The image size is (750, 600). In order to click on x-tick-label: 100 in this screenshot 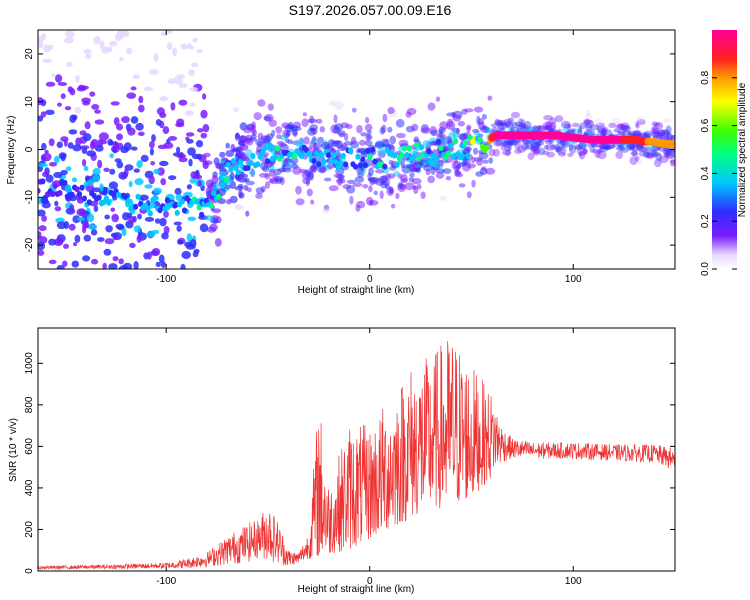, I will do `click(573, 279)`.